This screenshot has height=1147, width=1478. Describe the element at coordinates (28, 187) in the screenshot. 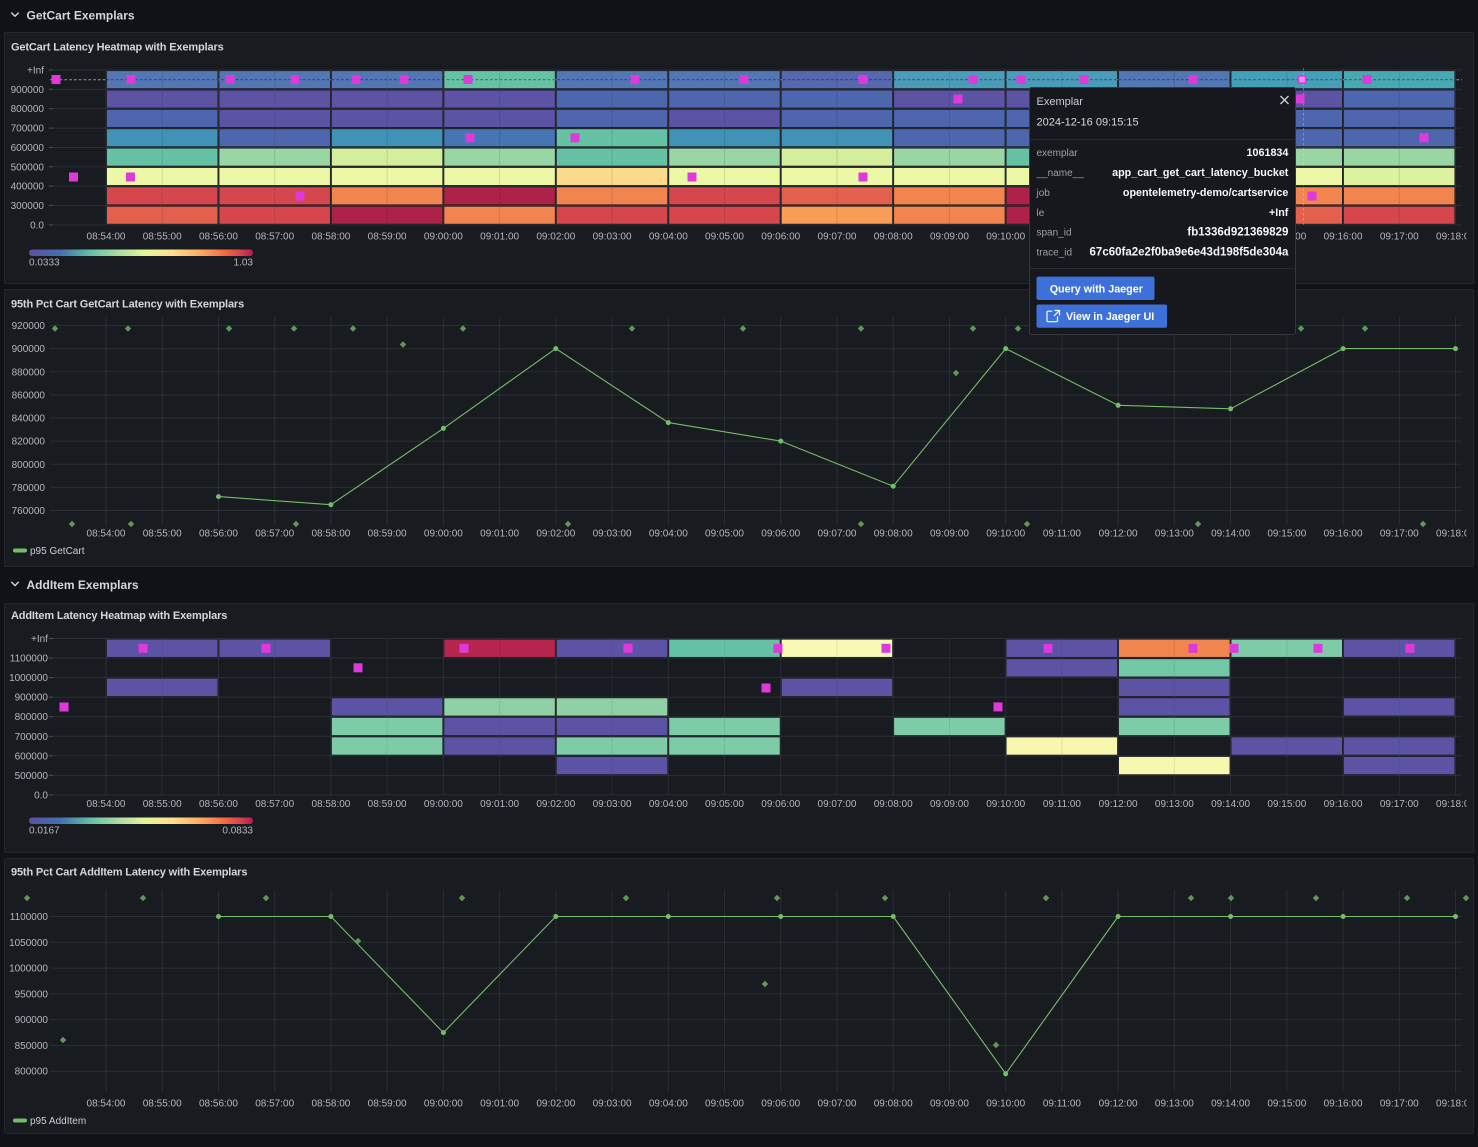

I see `svg-text: 400000` at that location.